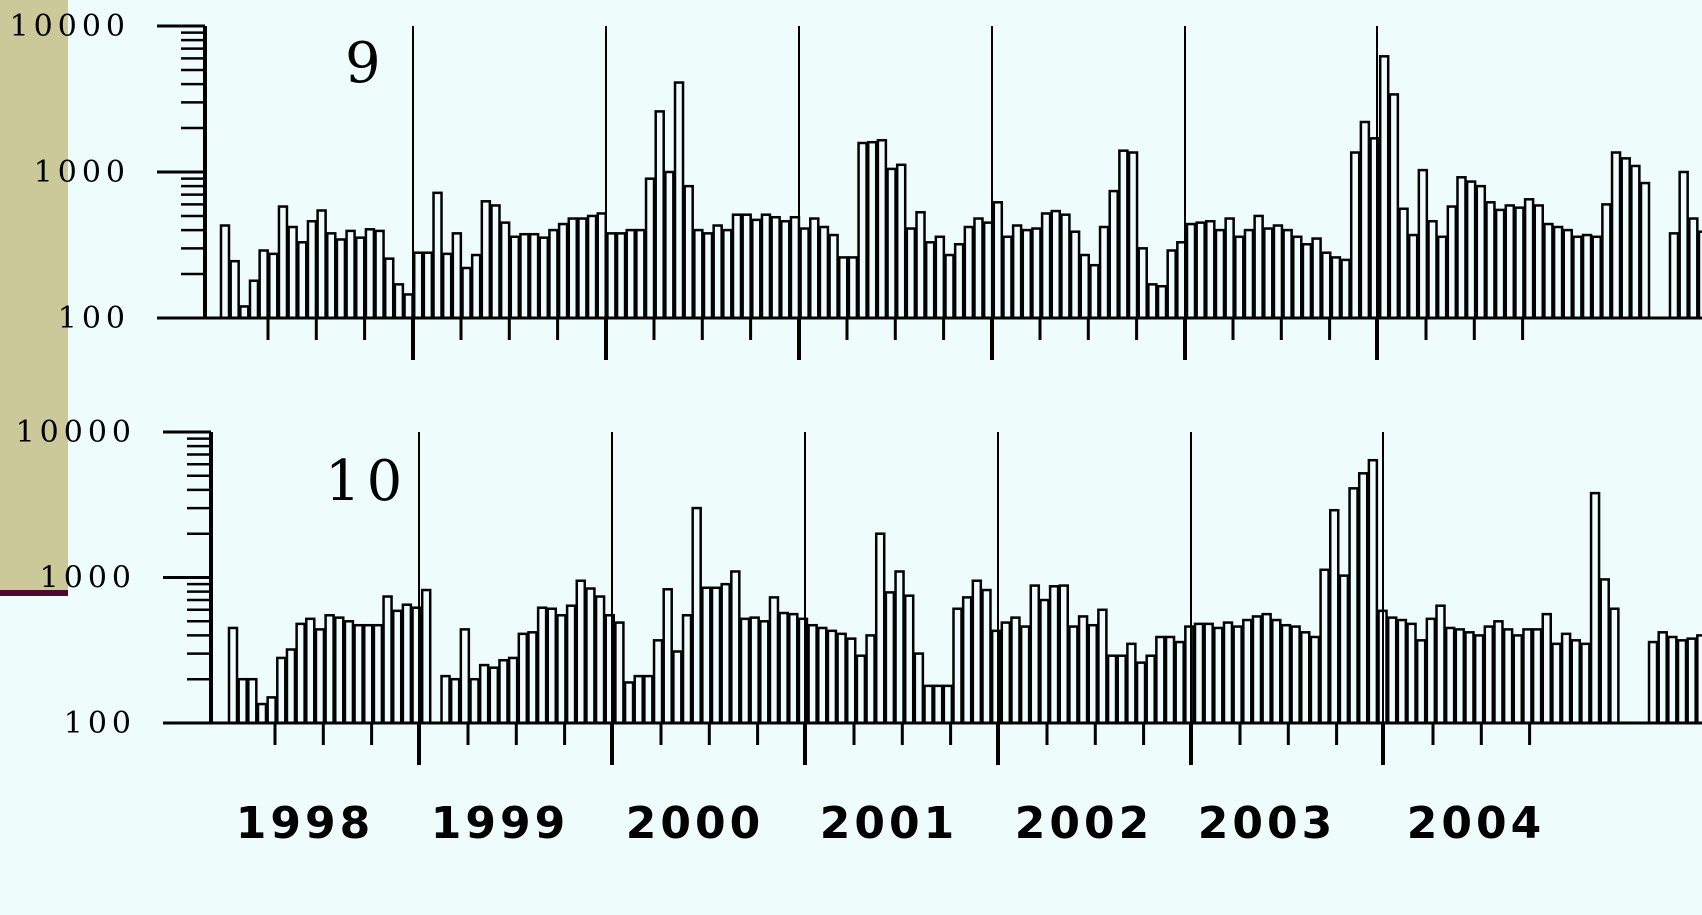 The height and width of the screenshot is (915, 1702). What do you see at coordinates (305, 823) in the screenshot?
I see `x-year-label: 1998` at bounding box center [305, 823].